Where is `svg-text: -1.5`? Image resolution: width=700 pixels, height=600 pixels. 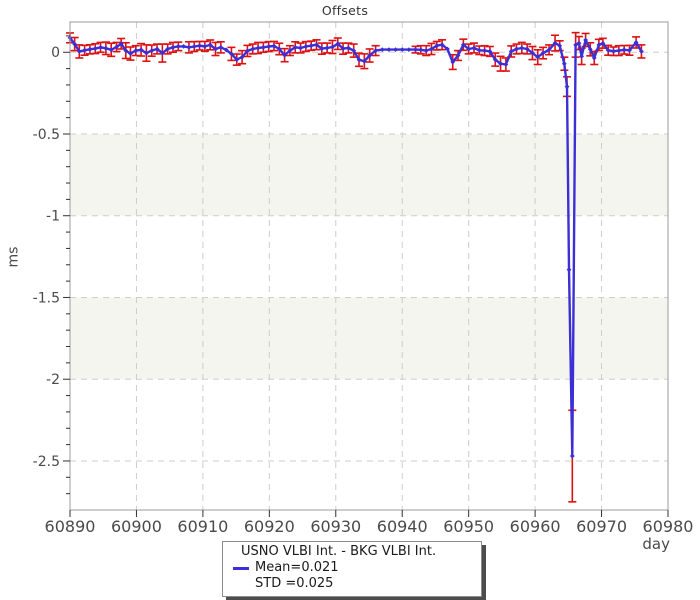 svg-text: -1.5 is located at coordinates (46, 298).